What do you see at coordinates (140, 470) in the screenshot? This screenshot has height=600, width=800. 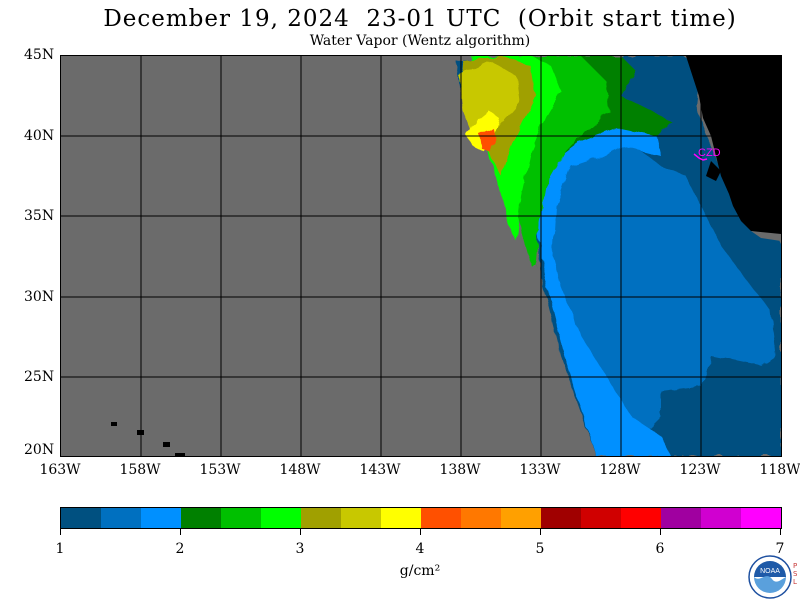 I see `lon-label-158W: 158W` at bounding box center [140, 470].